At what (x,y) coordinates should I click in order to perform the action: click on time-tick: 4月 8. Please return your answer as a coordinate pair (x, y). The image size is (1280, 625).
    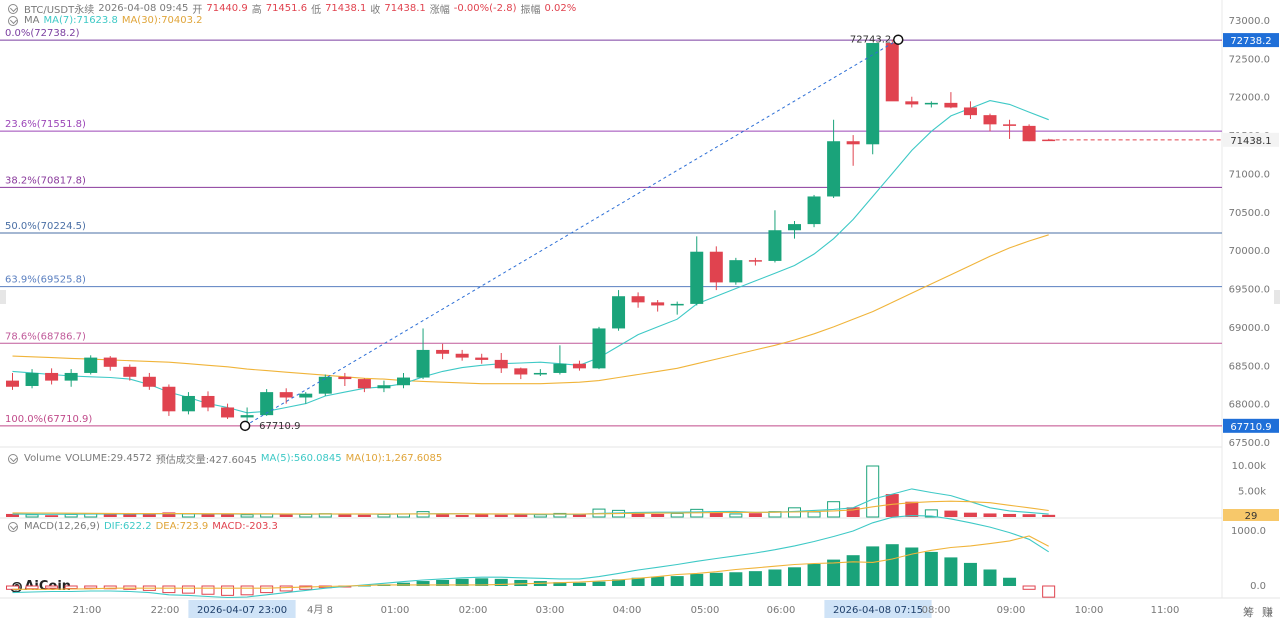
    Looking at the image, I should click on (320, 610).